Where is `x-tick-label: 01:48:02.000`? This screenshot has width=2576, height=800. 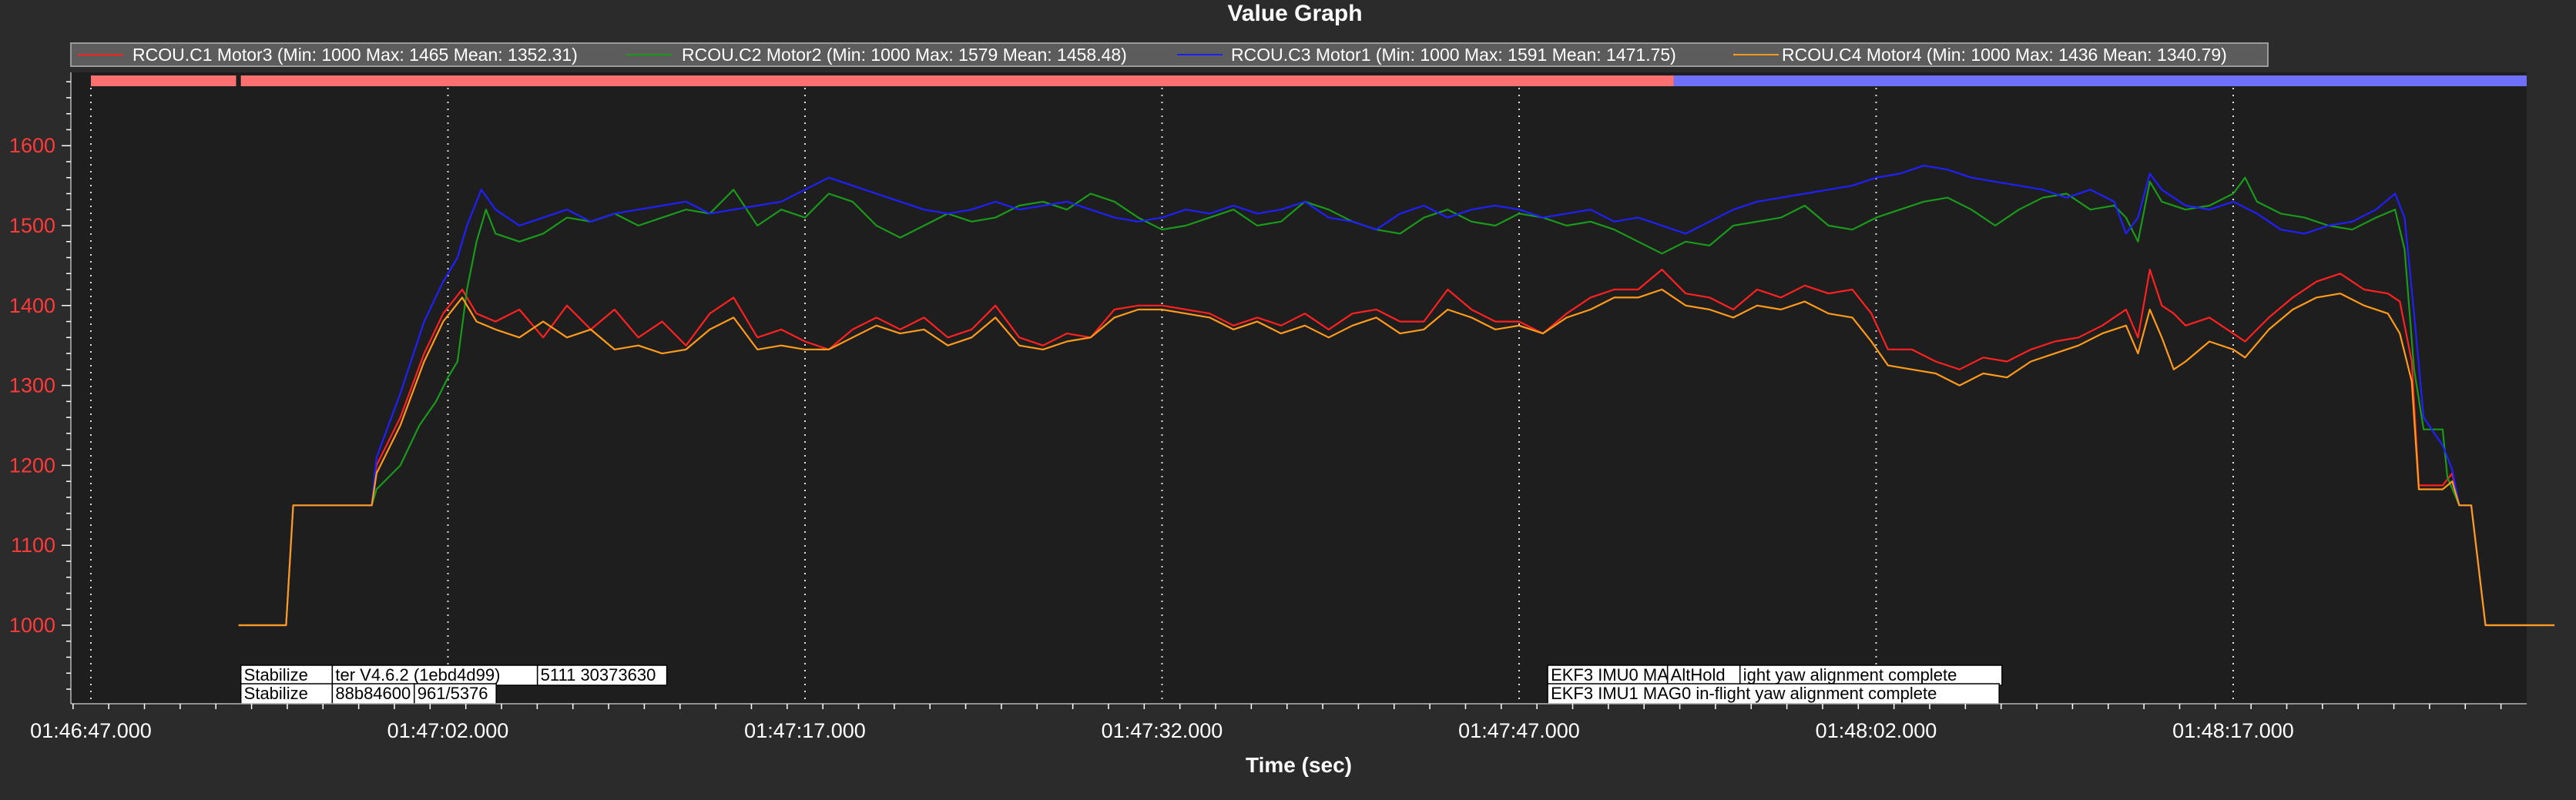
x-tick-label: 01:48:02.000 is located at coordinates (1876, 730).